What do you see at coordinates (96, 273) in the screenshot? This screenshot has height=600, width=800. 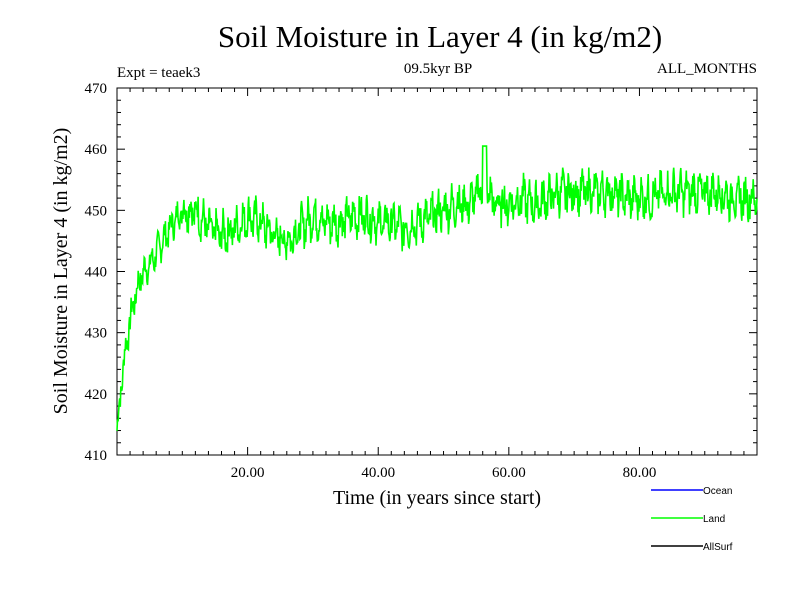 I see `y-tick-label: 440` at bounding box center [96, 273].